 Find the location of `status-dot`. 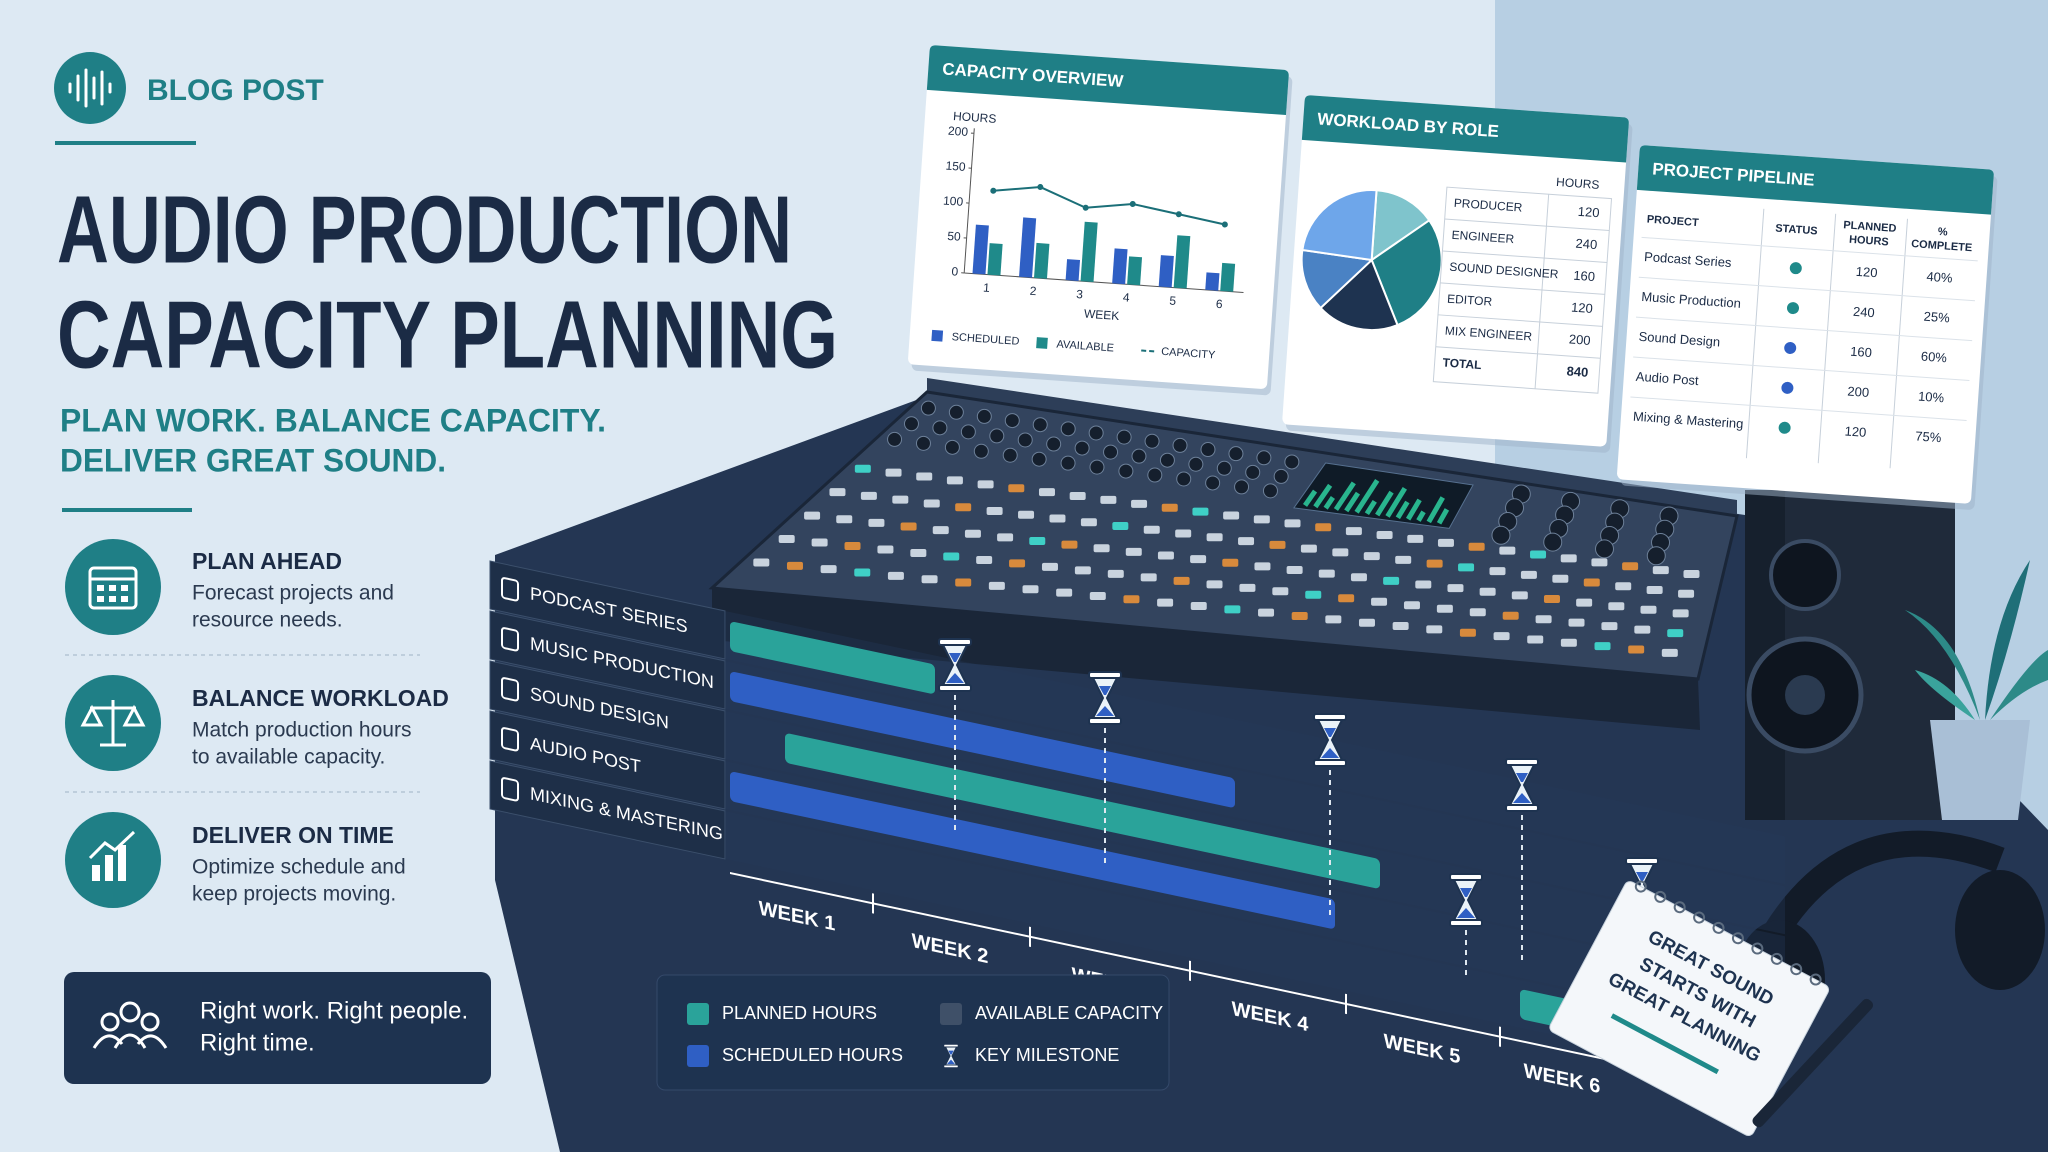

status-dot is located at coordinates (1795, 268).